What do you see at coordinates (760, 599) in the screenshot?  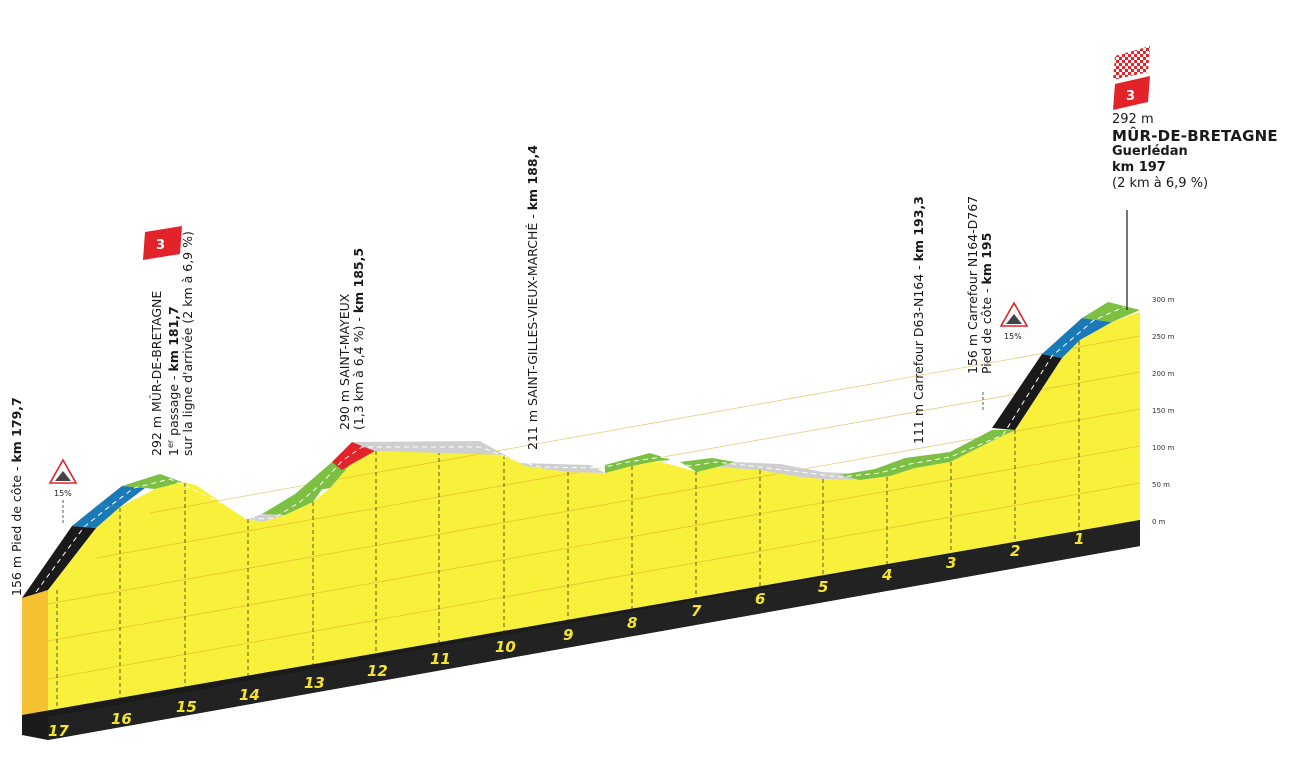 I see `km-marker-6: 6` at bounding box center [760, 599].